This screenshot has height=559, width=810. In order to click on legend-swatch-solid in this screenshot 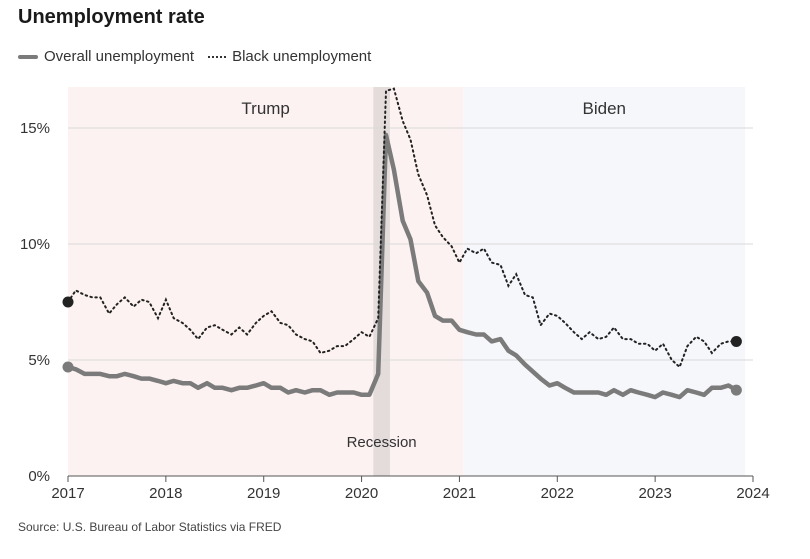, I will do `click(28, 56)`.